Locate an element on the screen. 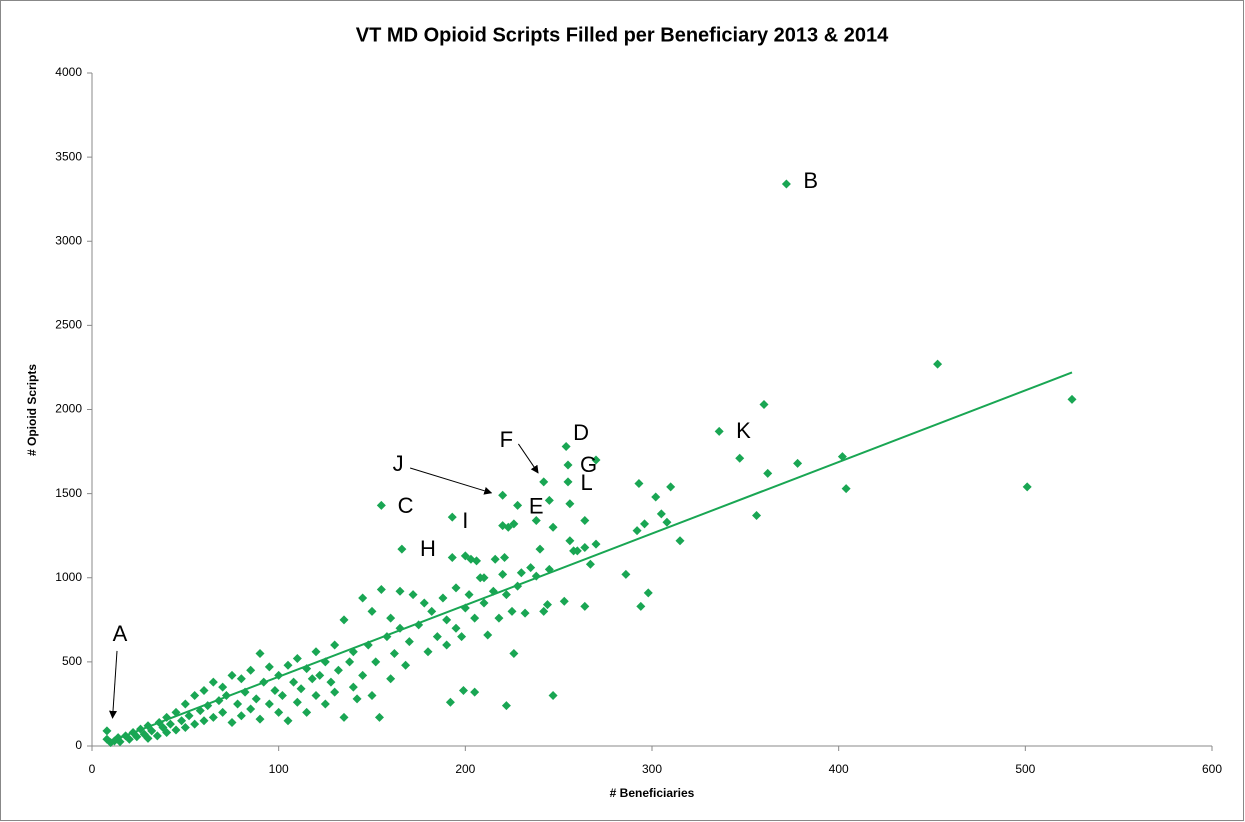 The height and width of the screenshot is (822, 1245). x-tick-label: 0 is located at coordinates (92, 769).